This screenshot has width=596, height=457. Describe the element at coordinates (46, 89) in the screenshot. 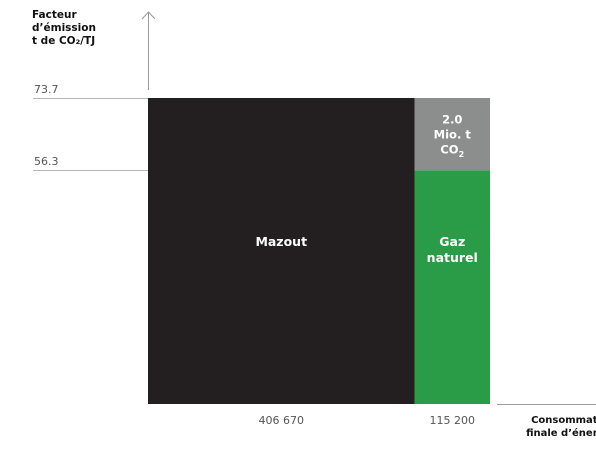

I see `y-tick-73-7: 73.7` at that location.